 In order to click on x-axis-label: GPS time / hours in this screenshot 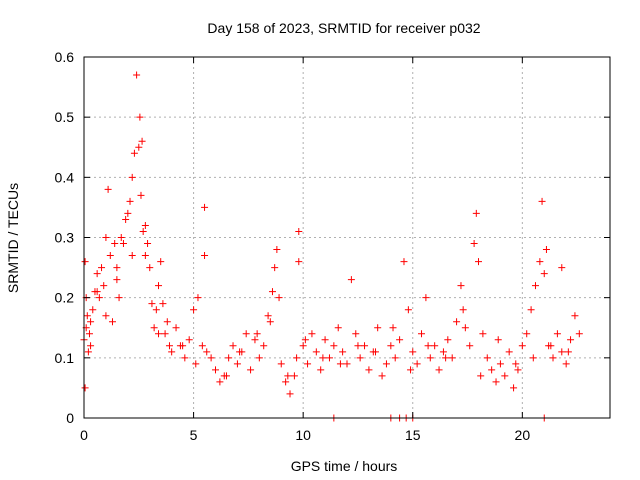, I will do `click(344, 466)`.